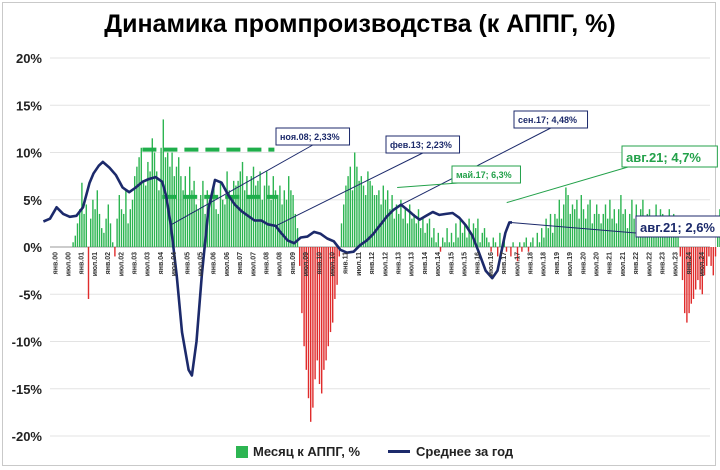 This screenshot has width=720, height=470. I want to click on legend-line-swatch, so click(399, 451).